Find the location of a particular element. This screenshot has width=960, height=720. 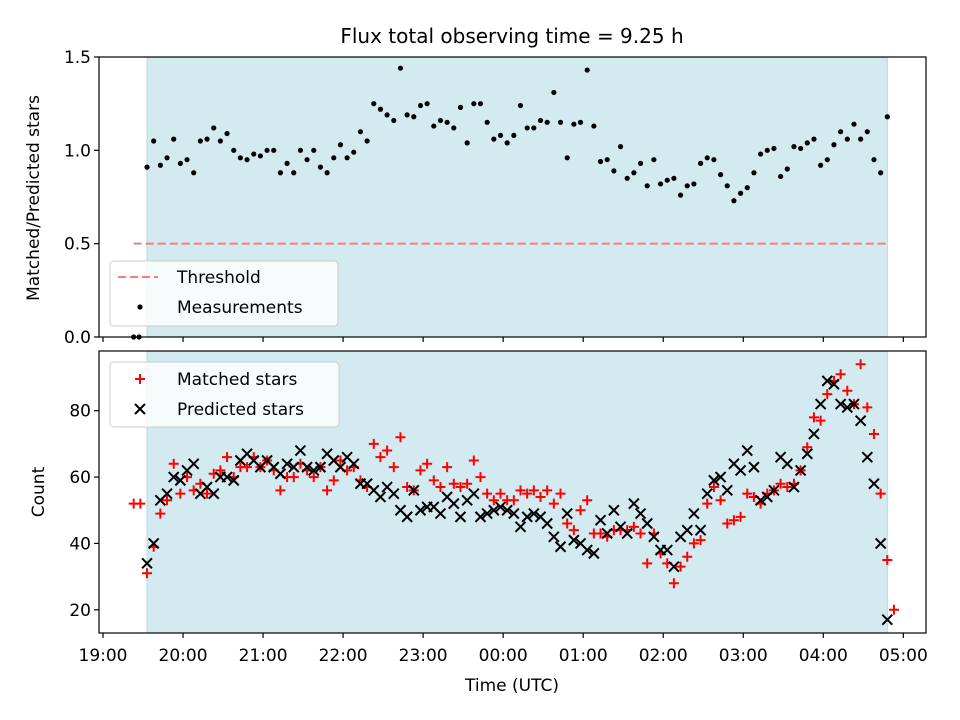

y-tick-label: 60 is located at coordinates (80, 478).